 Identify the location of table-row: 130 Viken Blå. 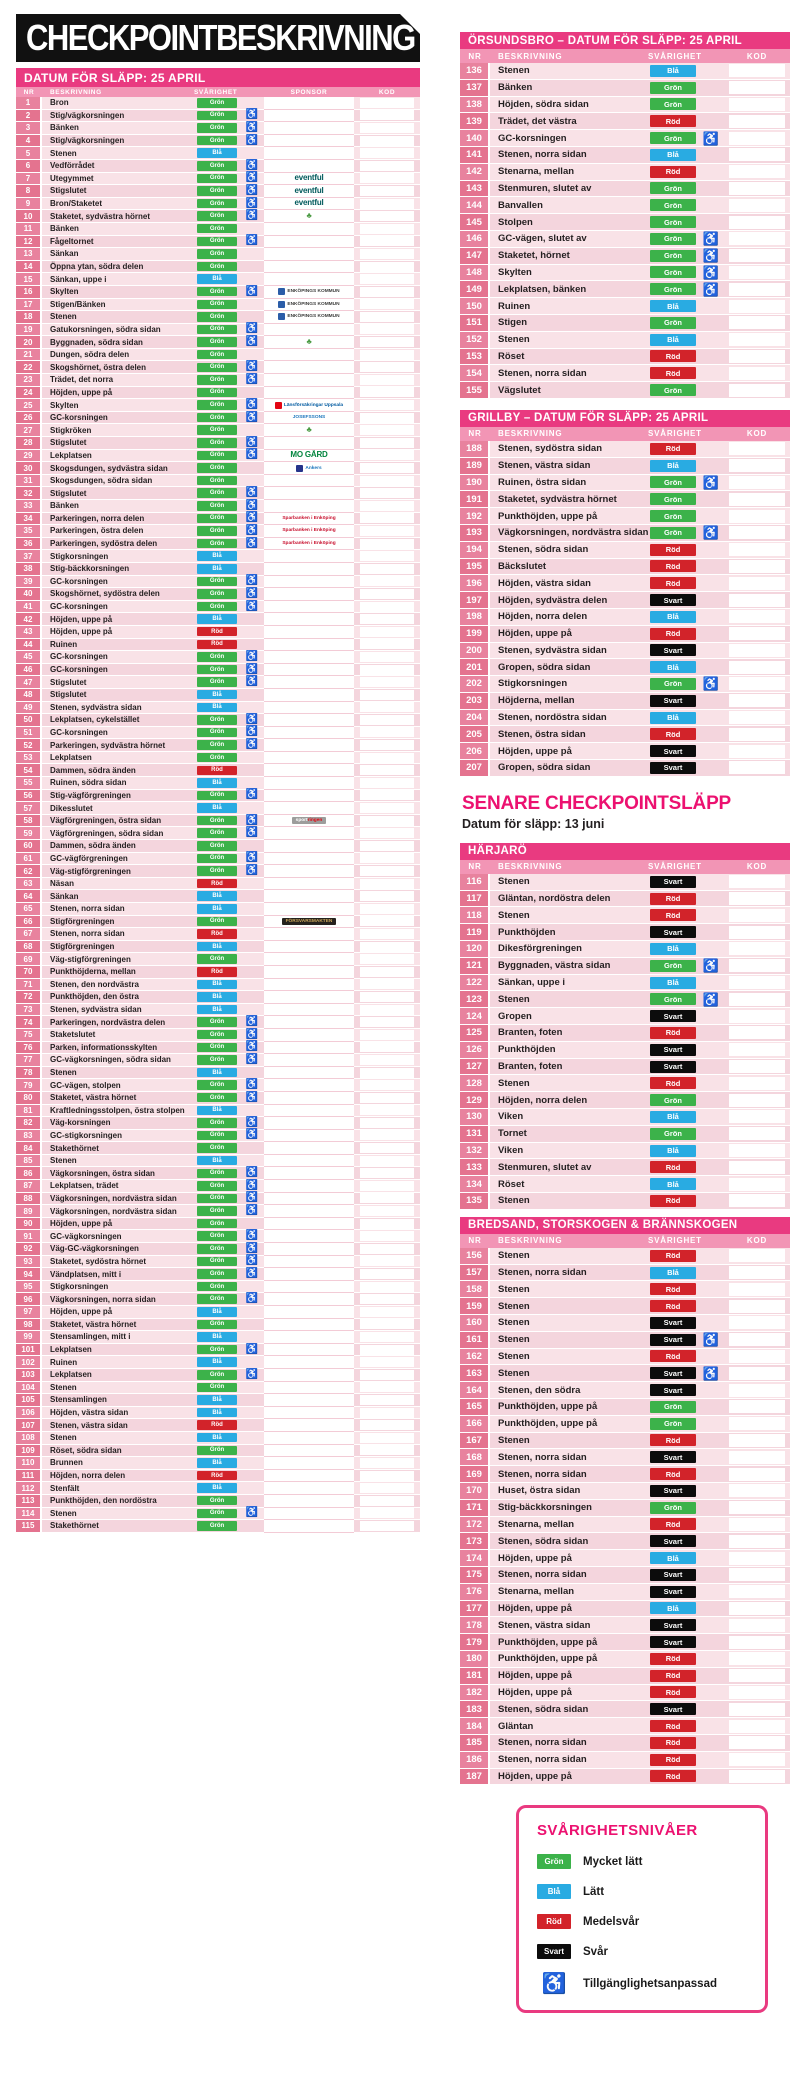
(625, 1117).